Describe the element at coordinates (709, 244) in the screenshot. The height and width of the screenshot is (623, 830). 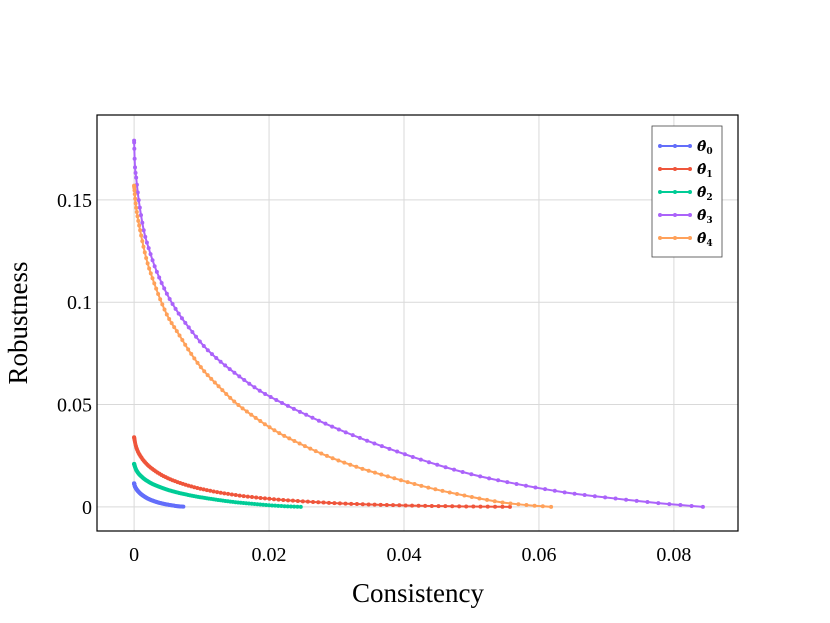
I see `legend-label-sub: 4` at that location.